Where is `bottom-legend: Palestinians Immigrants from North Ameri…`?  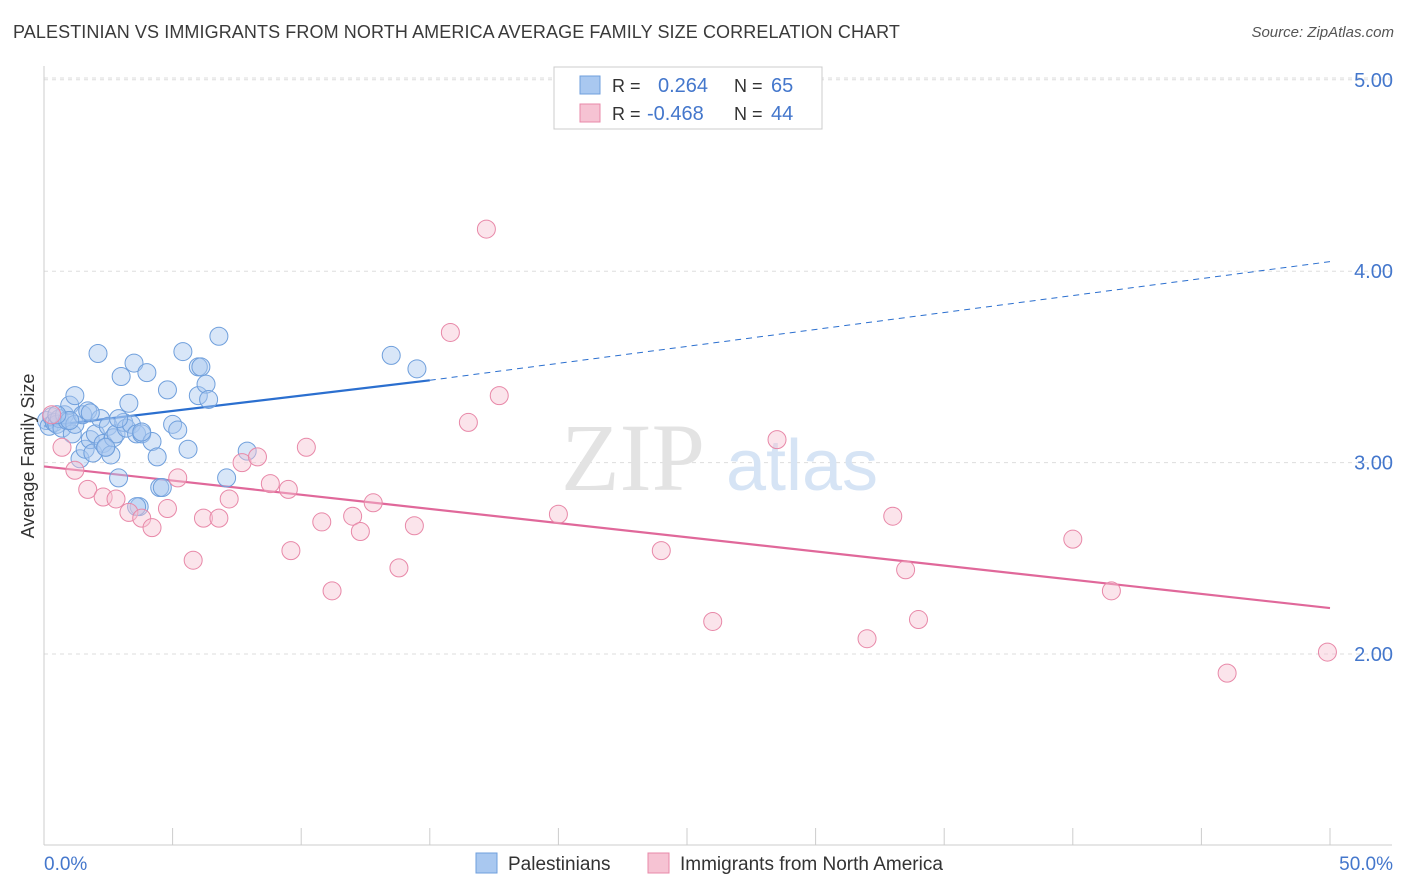
bottom-legend: Palestinians Immigrants from North Ameri… is located at coordinates (709, 863).